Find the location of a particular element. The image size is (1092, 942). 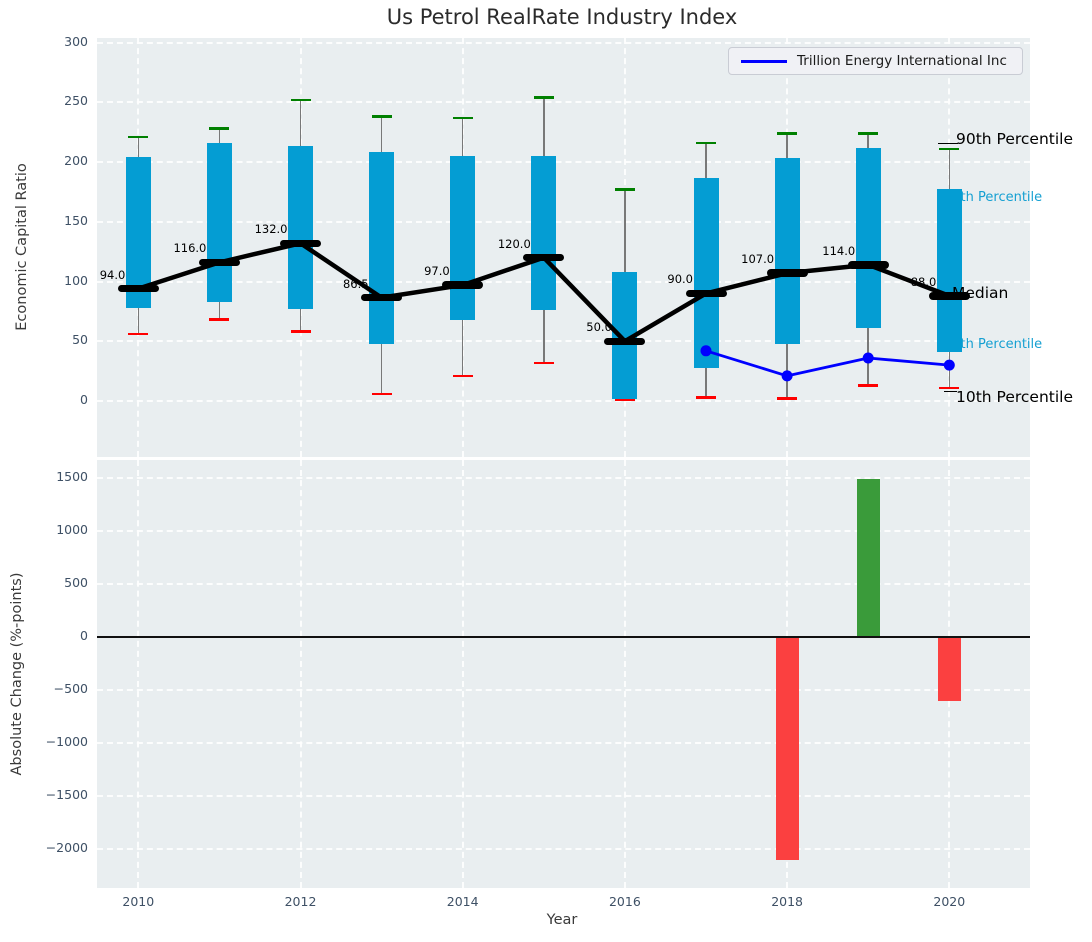

y-tick-label: 100 is located at coordinates (76, 280).